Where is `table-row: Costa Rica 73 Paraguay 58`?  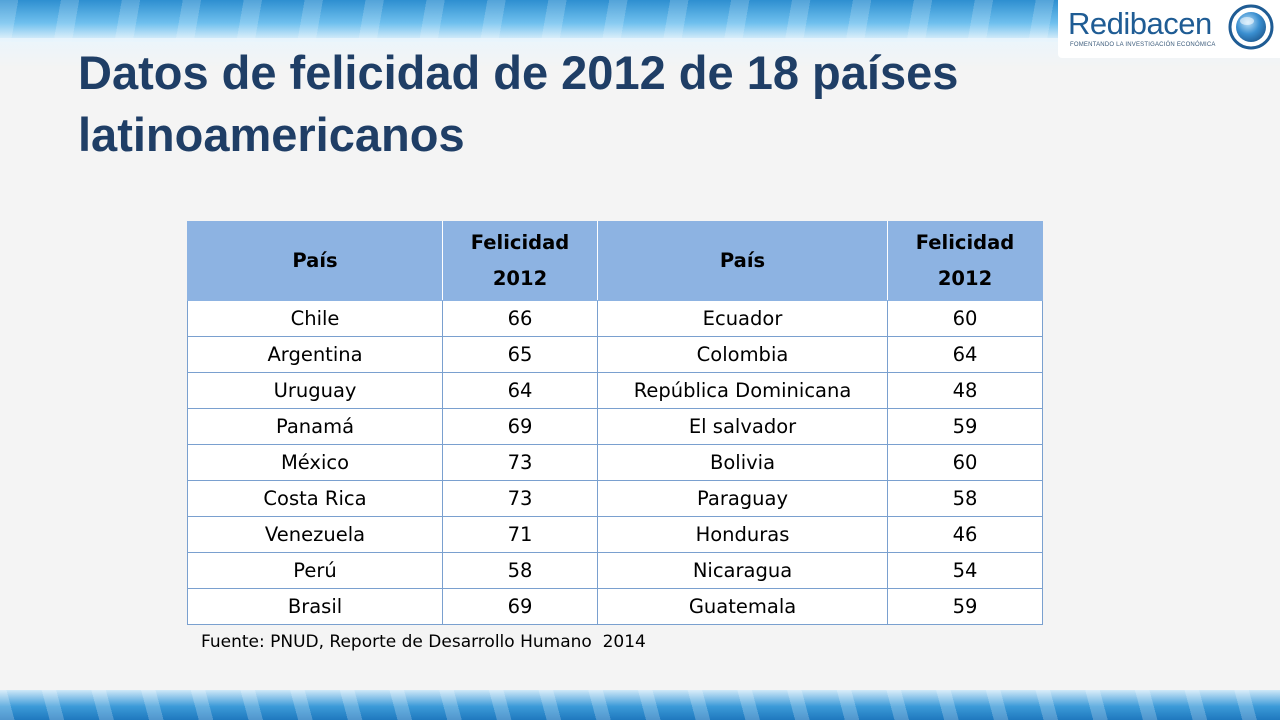 table-row: Costa Rica 73 Paraguay 58 is located at coordinates (615, 498).